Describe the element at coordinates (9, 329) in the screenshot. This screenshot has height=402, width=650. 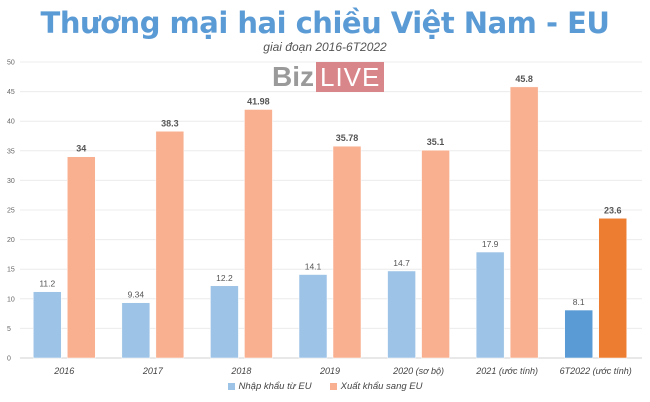
I see `y-tick-label: 5` at that location.